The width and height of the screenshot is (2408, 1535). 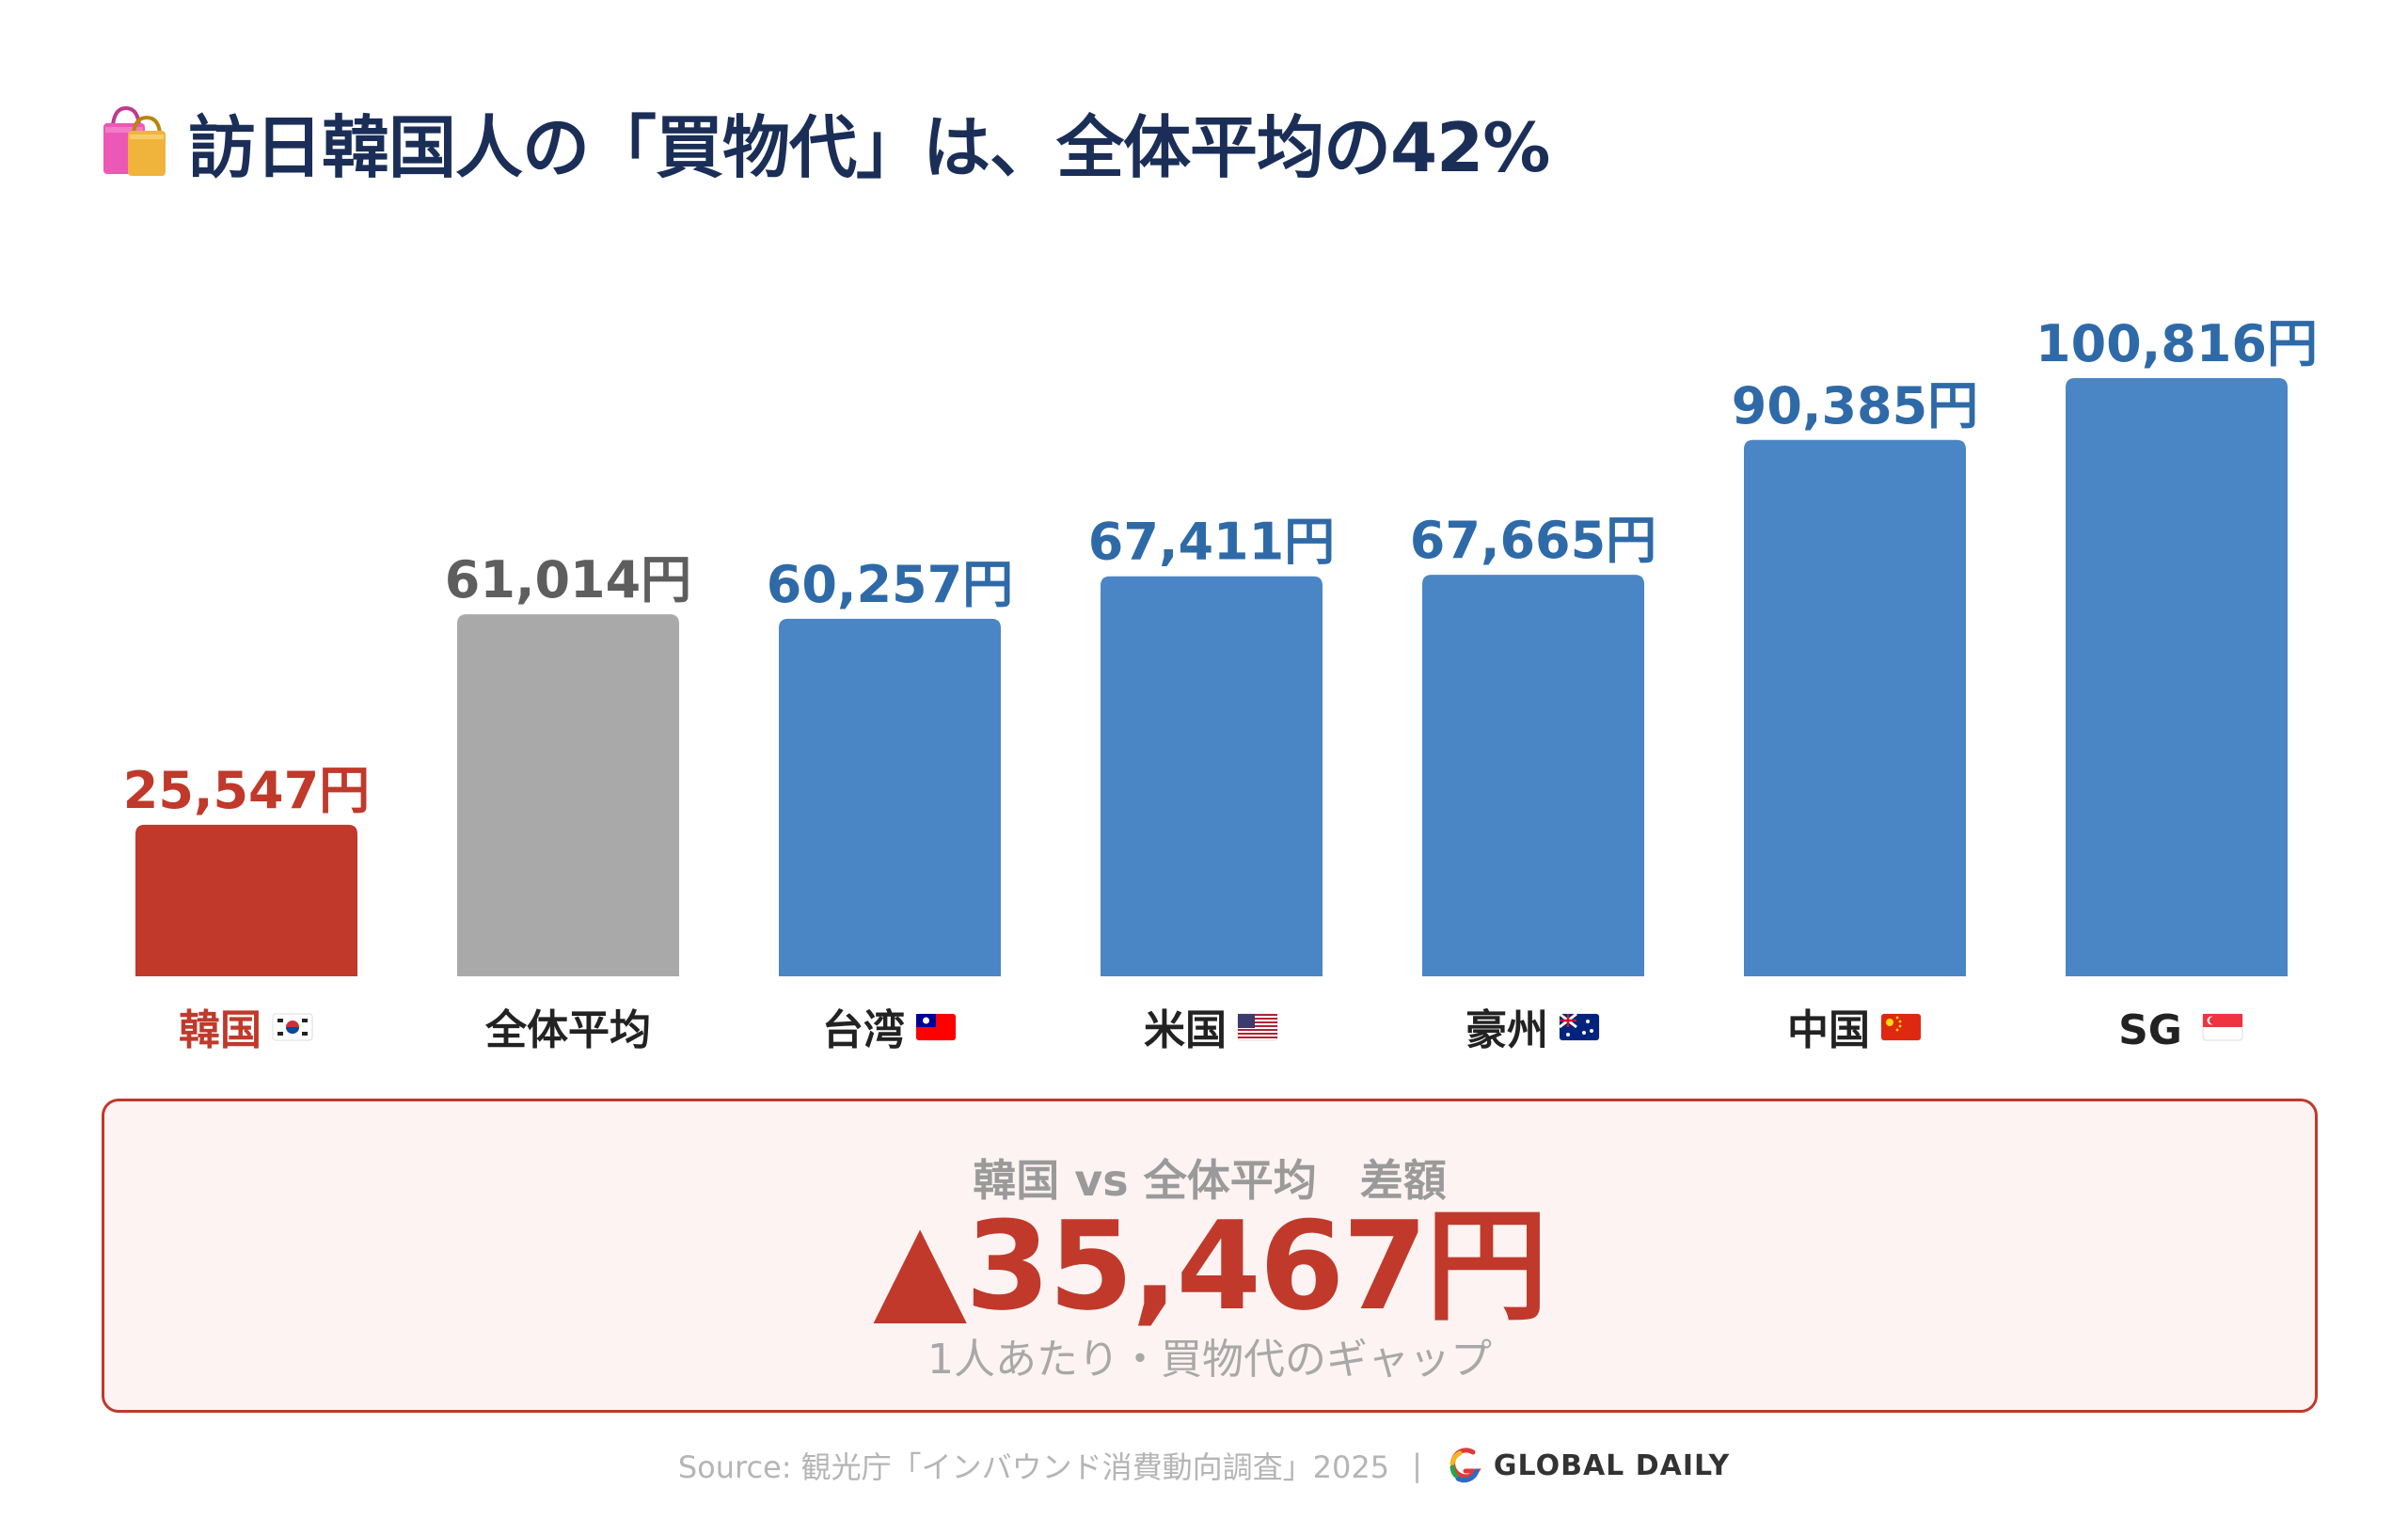 What do you see at coordinates (869, 147) in the screenshot?
I see `page-title: 訪日韓国人の「買物代」は、全体平均の42%` at bounding box center [869, 147].